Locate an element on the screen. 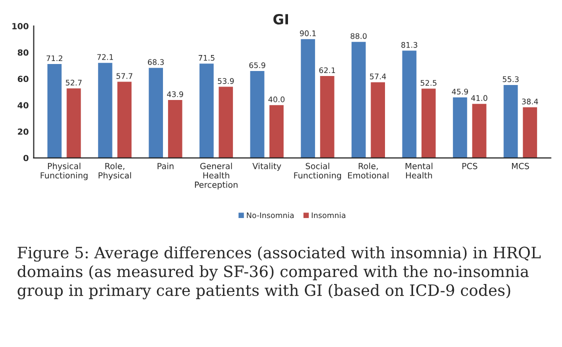 This screenshot has width=562, height=347. x-tick-label: General Health Perception is located at coordinates (216, 176).